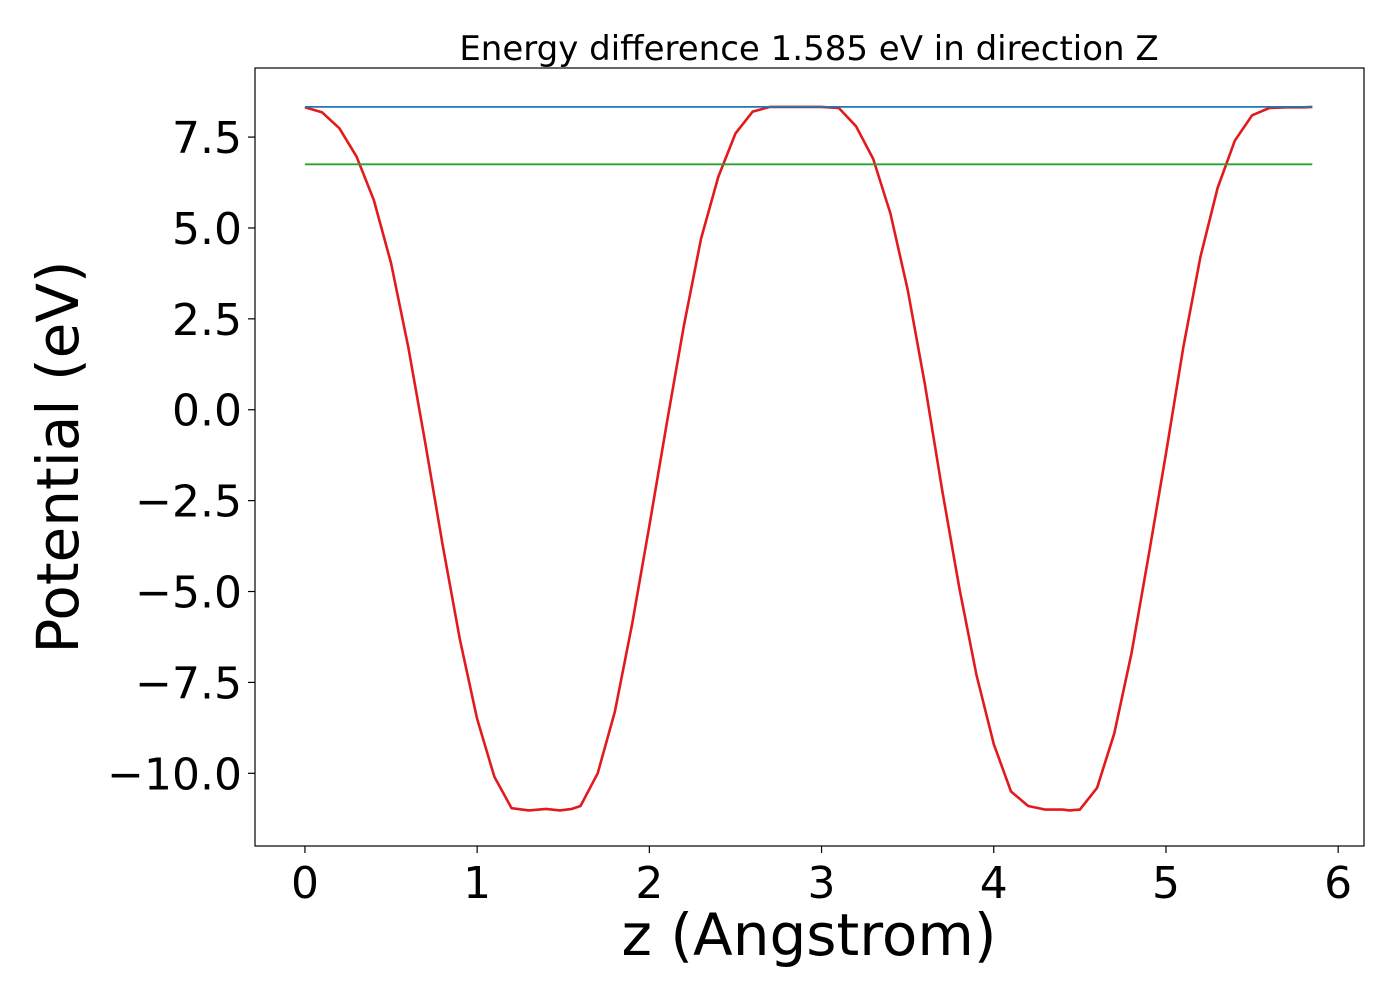  I want to click on y-tick-label: −5.0, so click(188, 593).